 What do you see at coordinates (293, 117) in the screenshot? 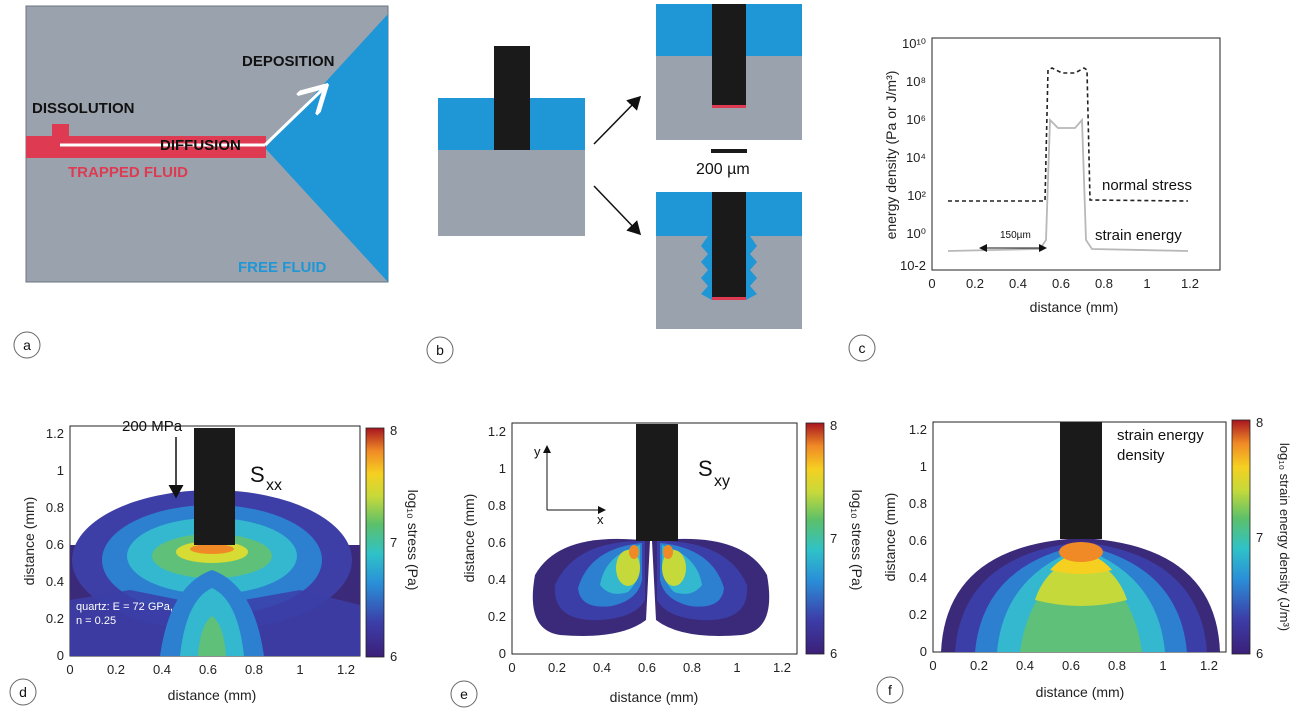
I see `deposition-arrow` at bounding box center [293, 117].